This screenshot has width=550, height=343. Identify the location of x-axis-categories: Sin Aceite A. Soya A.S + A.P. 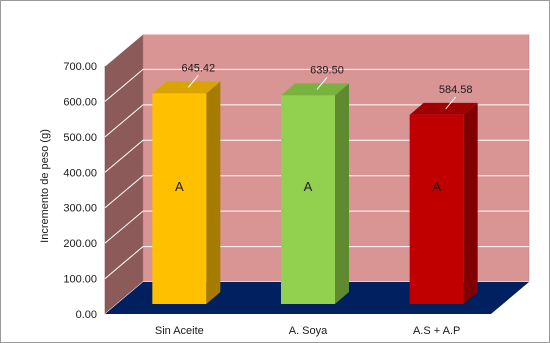
(307, 331).